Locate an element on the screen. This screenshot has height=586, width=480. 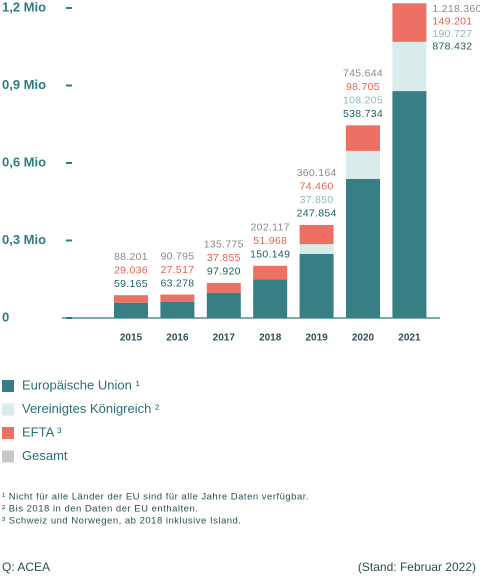
x-tick-label: 2019 is located at coordinates (316, 338).